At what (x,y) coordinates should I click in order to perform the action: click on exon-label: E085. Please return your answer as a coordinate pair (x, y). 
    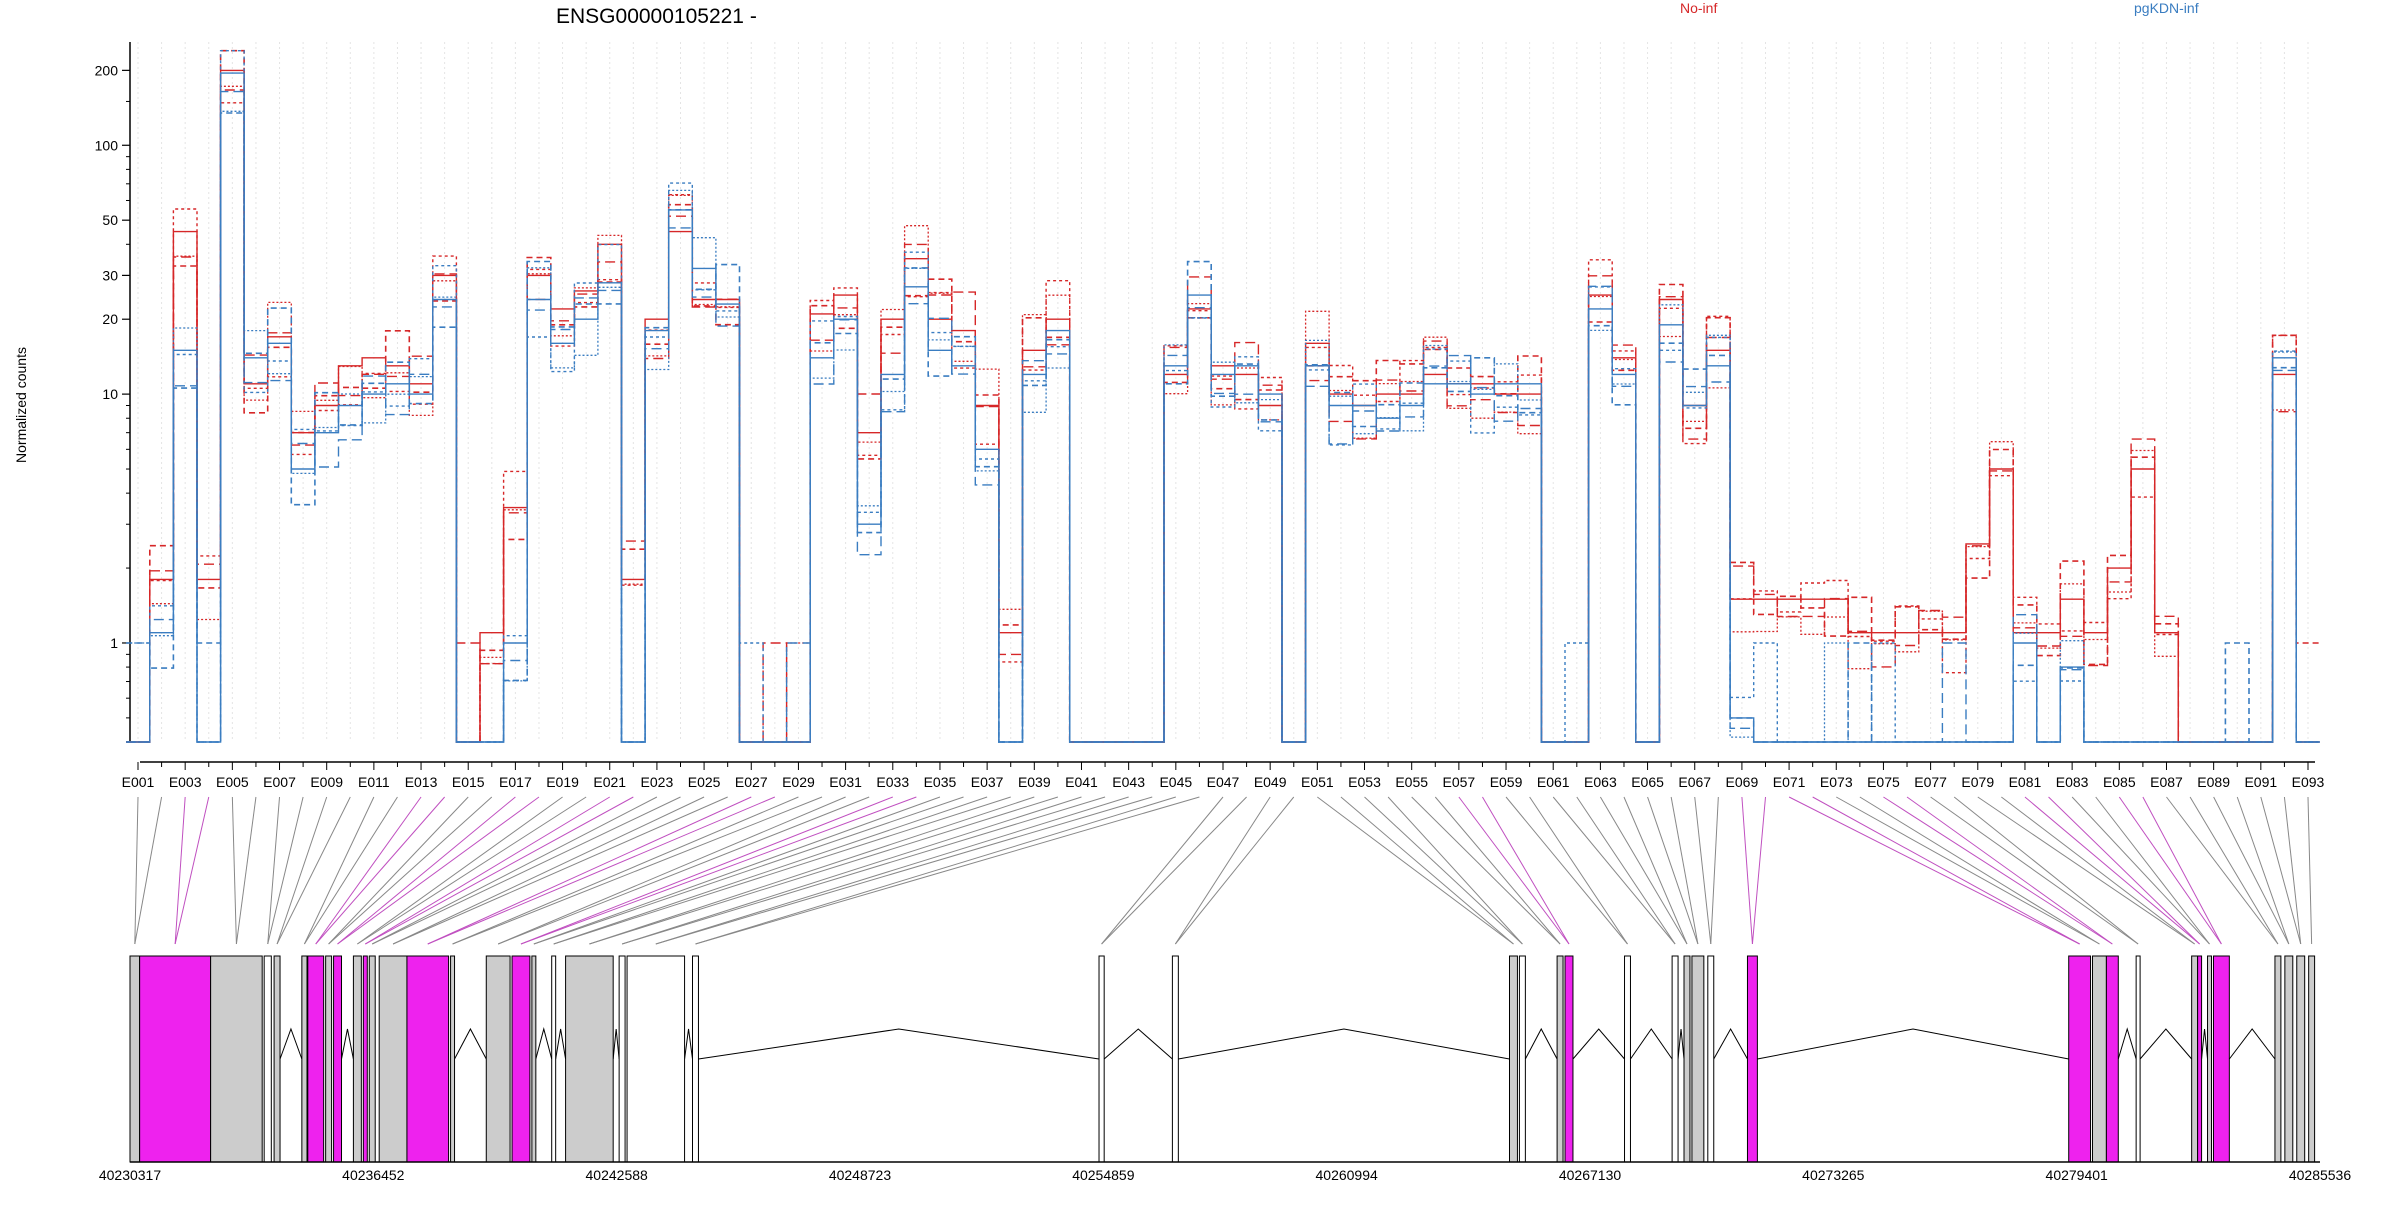
    Looking at the image, I should click on (2119, 782).